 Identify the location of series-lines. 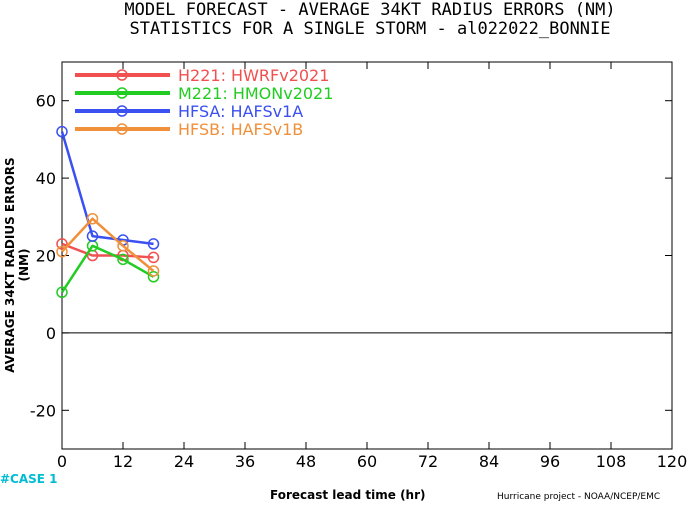
(108, 212).